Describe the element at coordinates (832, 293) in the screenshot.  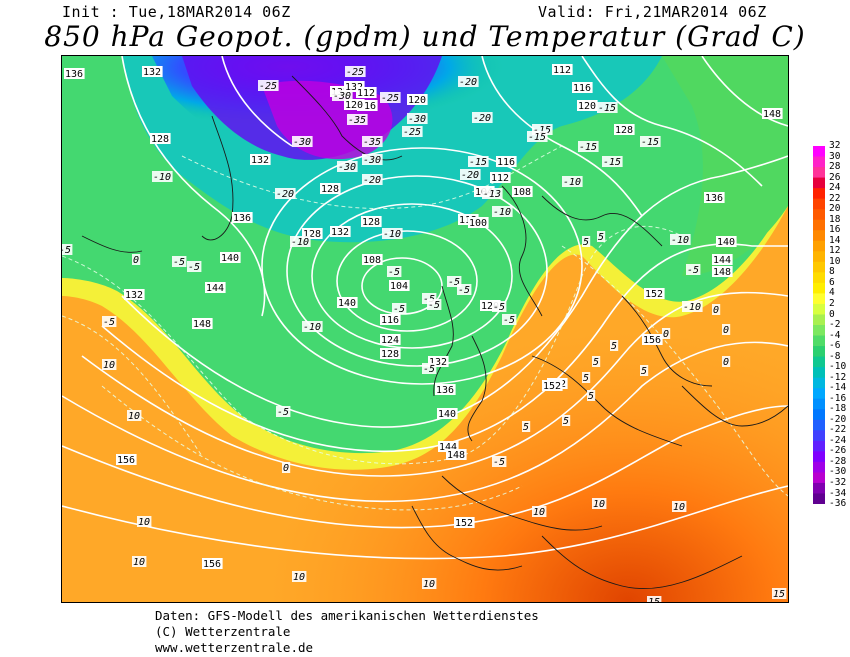
I see `colorbar-tick-label: 4` at that location.